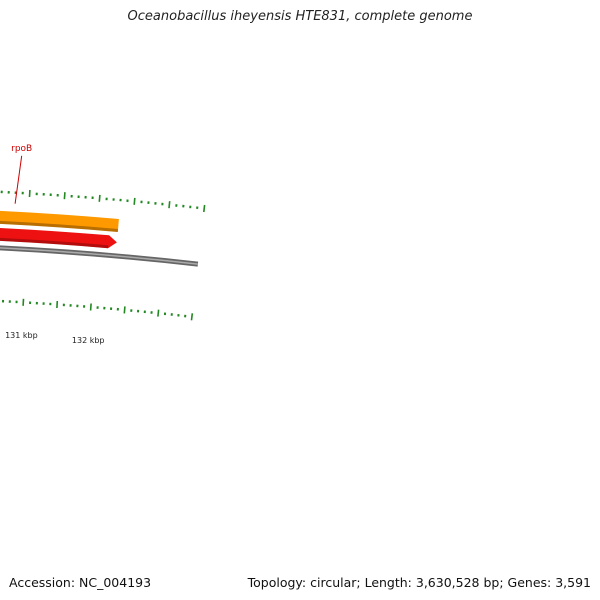 The image size is (600, 600). I want to click on forward-gene-block, so click(59, 220).